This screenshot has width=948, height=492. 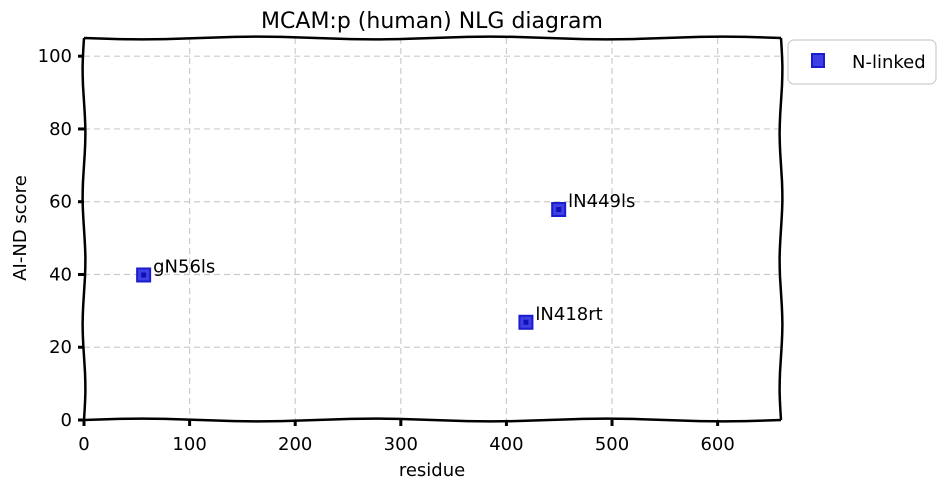 What do you see at coordinates (612, 444) in the screenshot?
I see `x-tick-label: 500` at bounding box center [612, 444].